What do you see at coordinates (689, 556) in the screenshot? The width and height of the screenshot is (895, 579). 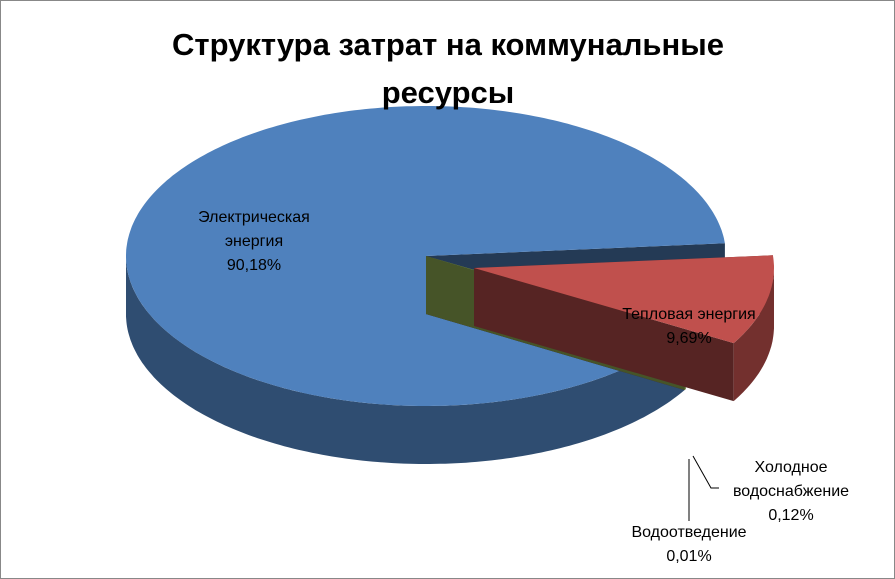 I see `label-value: 0,01%` at bounding box center [689, 556].